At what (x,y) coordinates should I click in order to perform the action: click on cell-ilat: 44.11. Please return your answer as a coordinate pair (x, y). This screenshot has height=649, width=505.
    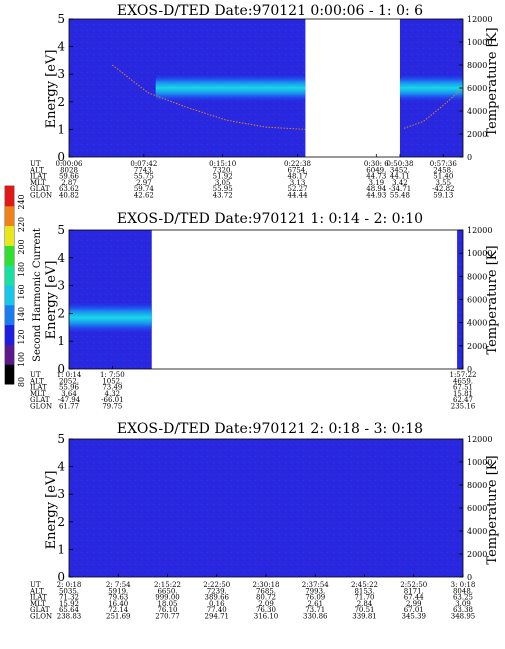
    Looking at the image, I should click on (400, 177).